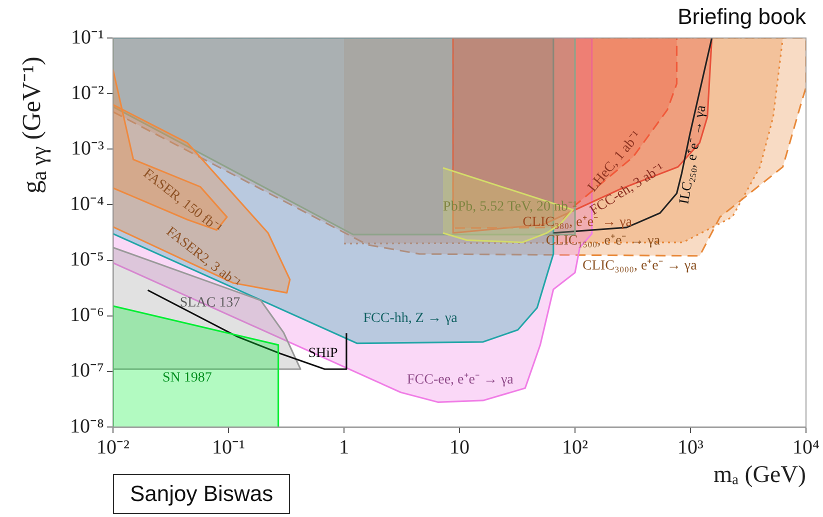 The height and width of the screenshot is (517, 823). What do you see at coordinates (806, 447) in the screenshot?
I see `x-tick-label: 10⁴` at bounding box center [806, 447].